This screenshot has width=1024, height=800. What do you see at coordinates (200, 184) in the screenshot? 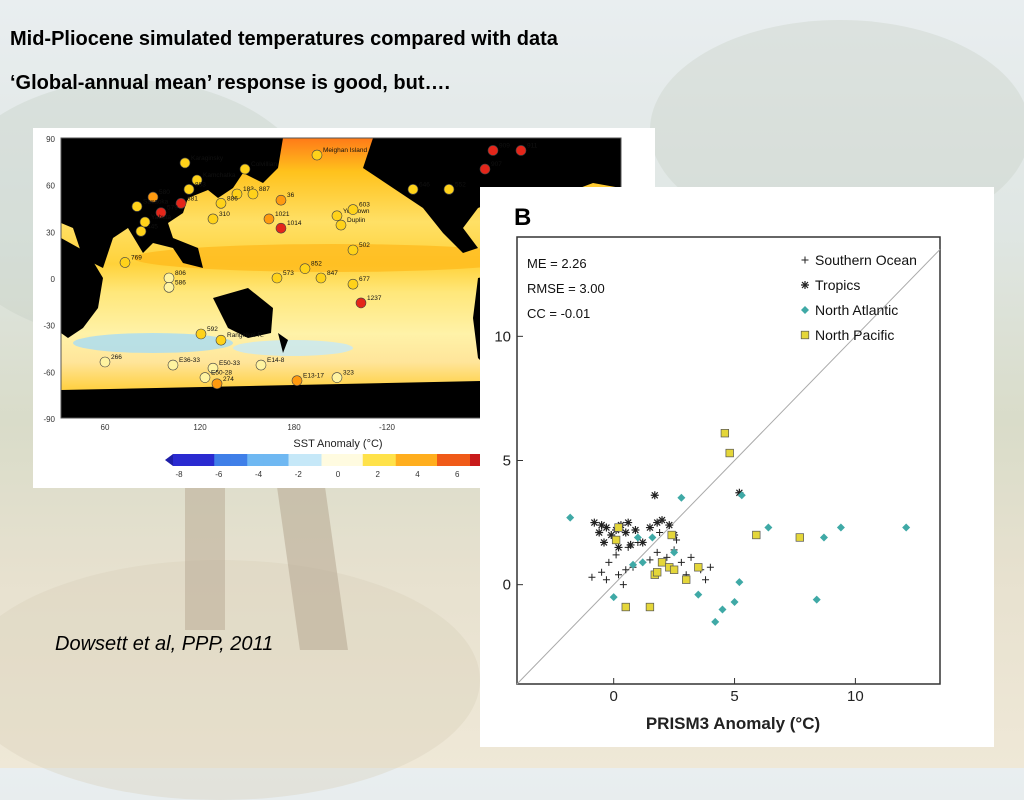
I see `site-label: 883` at bounding box center [200, 184].